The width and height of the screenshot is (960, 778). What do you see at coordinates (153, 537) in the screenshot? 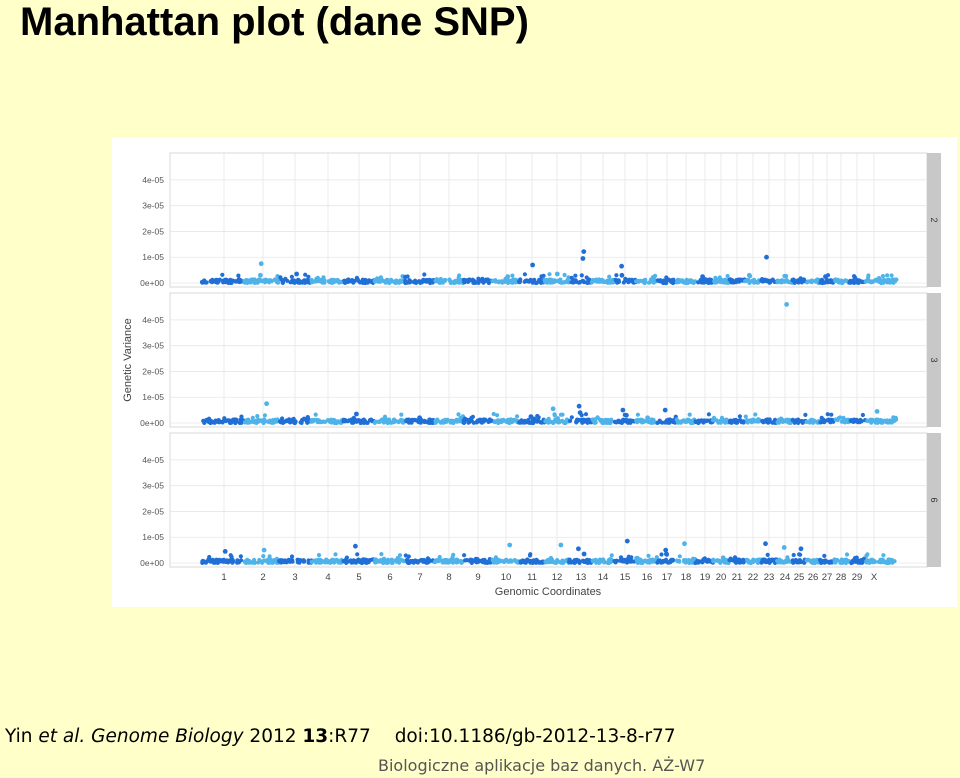
I see `y-tick-label: 1e-05` at bounding box center [153, 537].